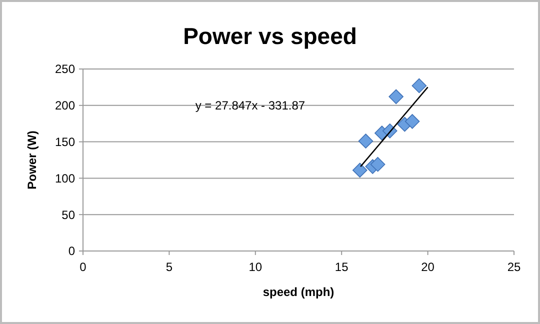 Image resolution: width=540 pixels, height=324 pixels. Describe the element at coordinates (428, 267) in the screenshot. I see `x-tick-label: 20` at that location.